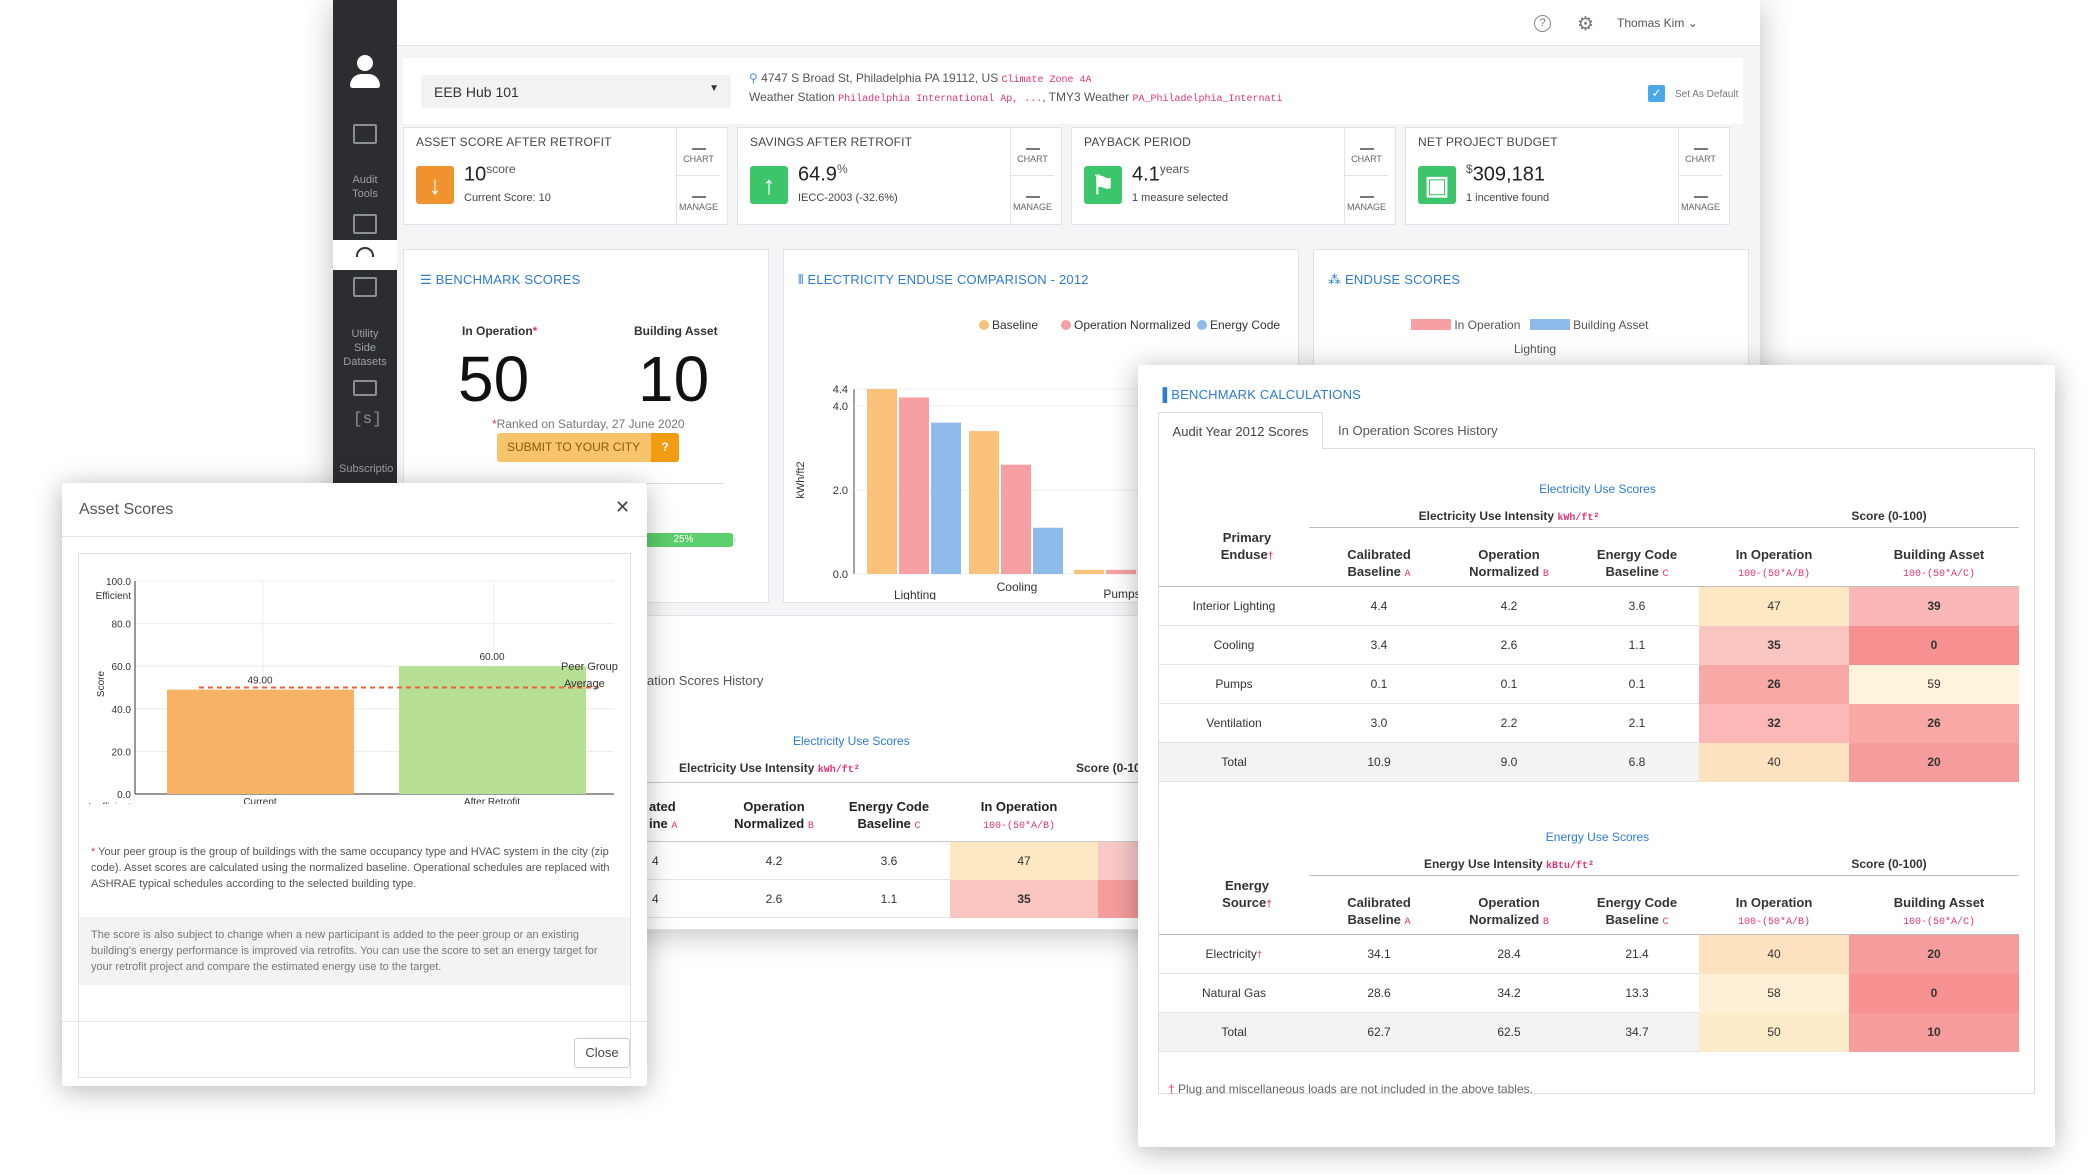 The width and height of the screenshot is (2095, 1174). What do you see at coordinates (366, 469) in the screenshot?
I see `sidebar-subscription: Subscriptio` at bounding box center [366, 469].